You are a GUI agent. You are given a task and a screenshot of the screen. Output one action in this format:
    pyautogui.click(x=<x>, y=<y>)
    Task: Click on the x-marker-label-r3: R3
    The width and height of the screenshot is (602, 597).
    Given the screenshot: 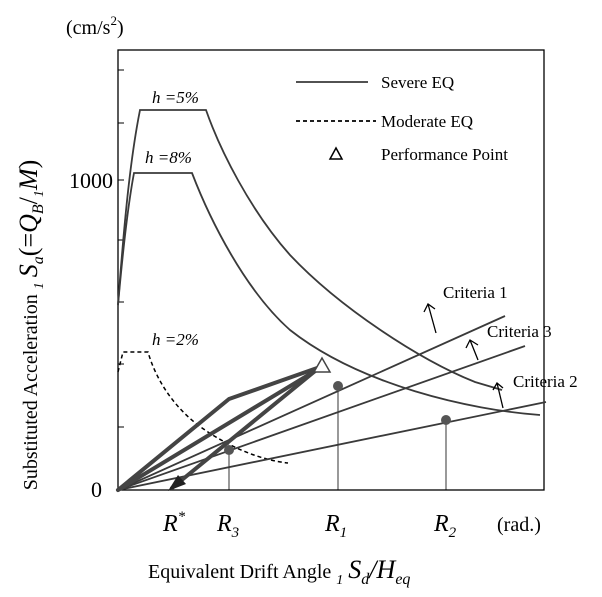 What is the action you would take?
    pyautogui.click(x=227, y=526)
    